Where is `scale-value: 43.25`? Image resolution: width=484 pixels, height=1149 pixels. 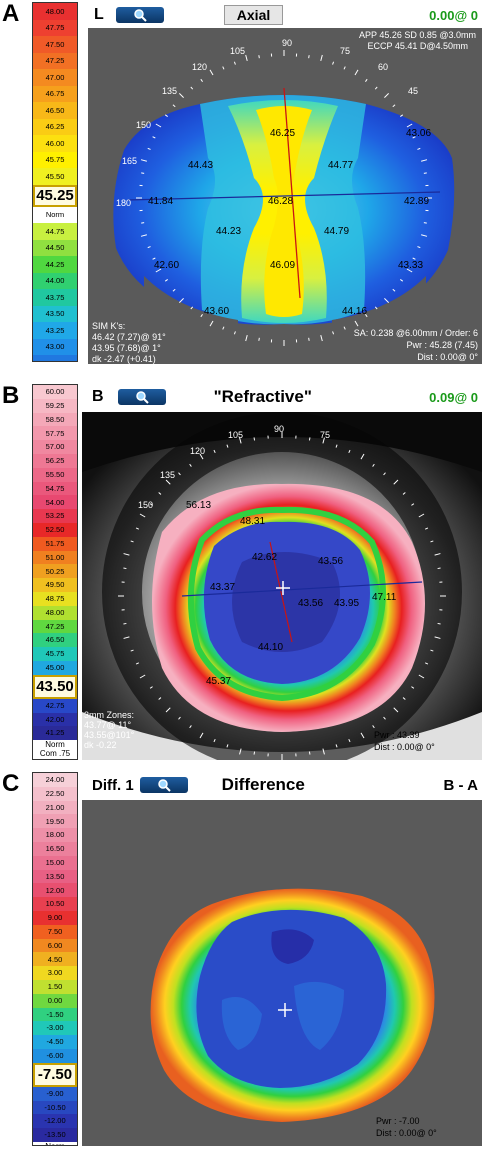 scale-value: 43.25 is located at coordinates (55, 330).